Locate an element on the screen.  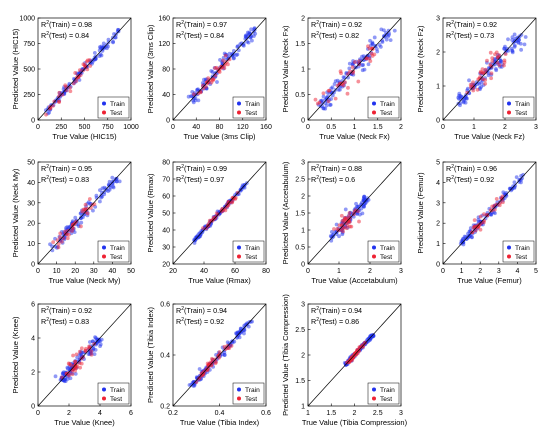
x-tick-label: 0.6 is located at coordinates (266, 413).